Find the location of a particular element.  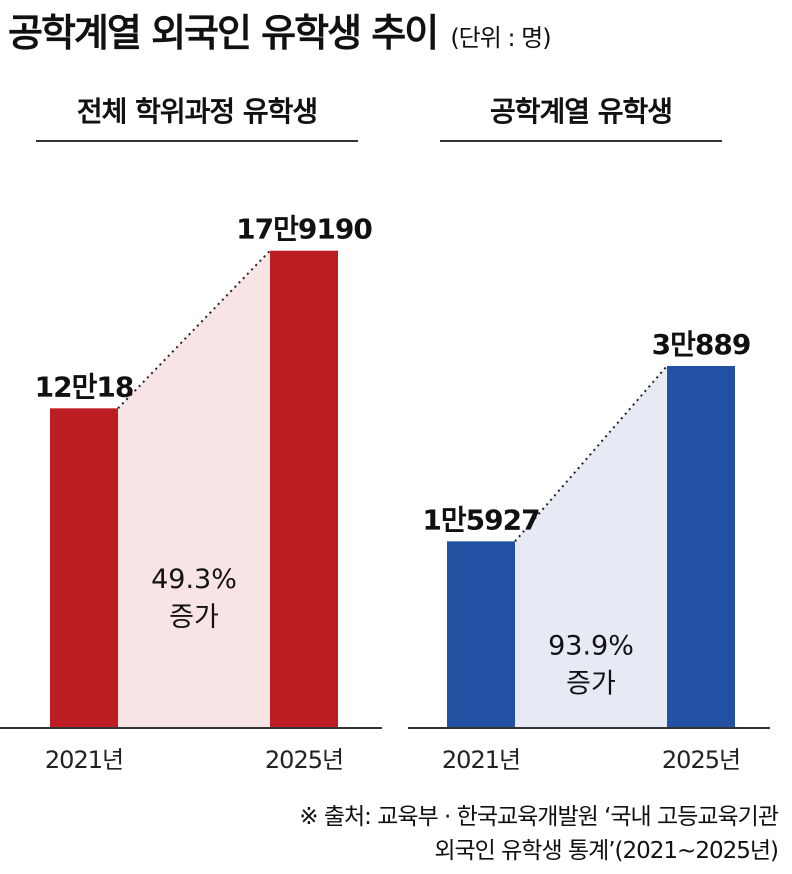

category-label-engineering-1: 2025년 is located at coordinates (701, 760).